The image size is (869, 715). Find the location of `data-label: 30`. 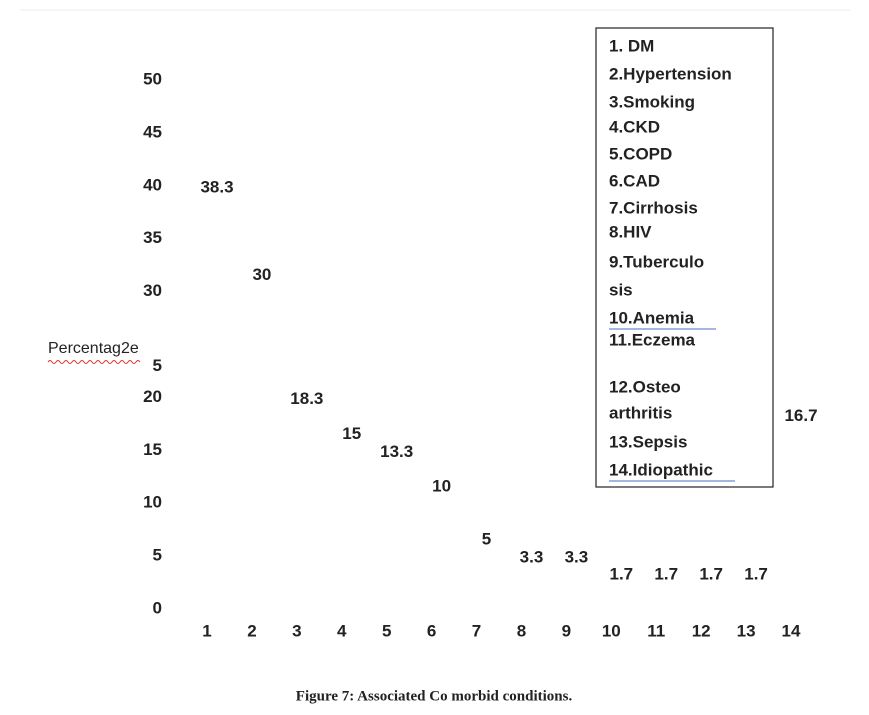

data-label: 30 is located at coordinates (261, 274).